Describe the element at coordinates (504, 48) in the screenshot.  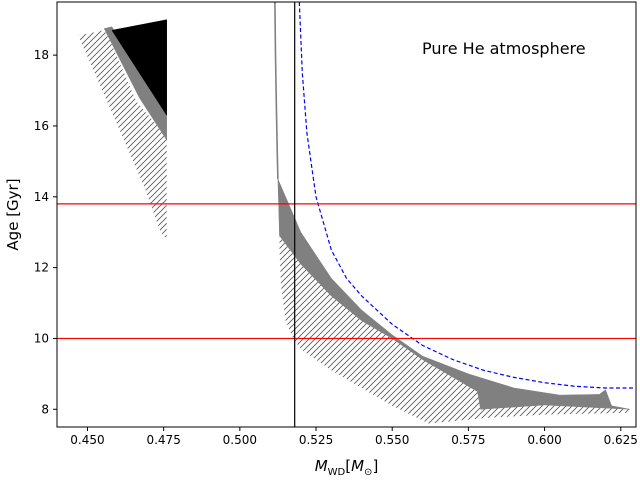
I see `annotation-text: Pure He atmosphere` at that location.